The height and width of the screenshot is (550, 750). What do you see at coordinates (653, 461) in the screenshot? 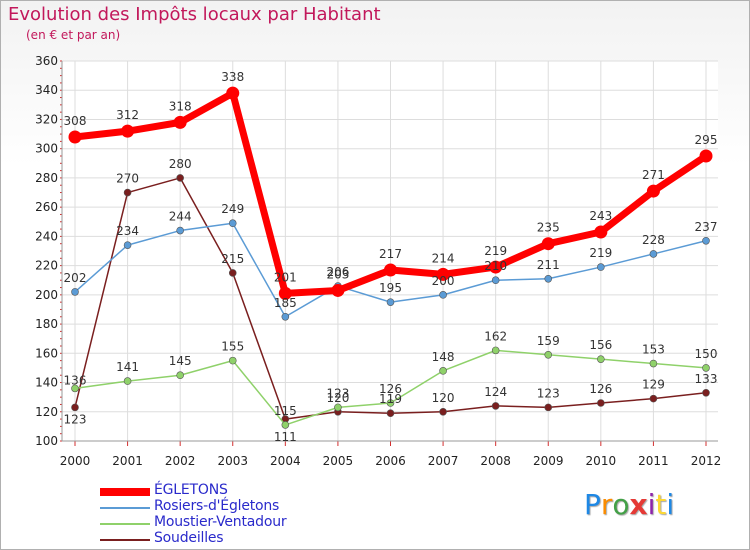
I see `x-tick-label: 2011` at bounding box center [653, 461].